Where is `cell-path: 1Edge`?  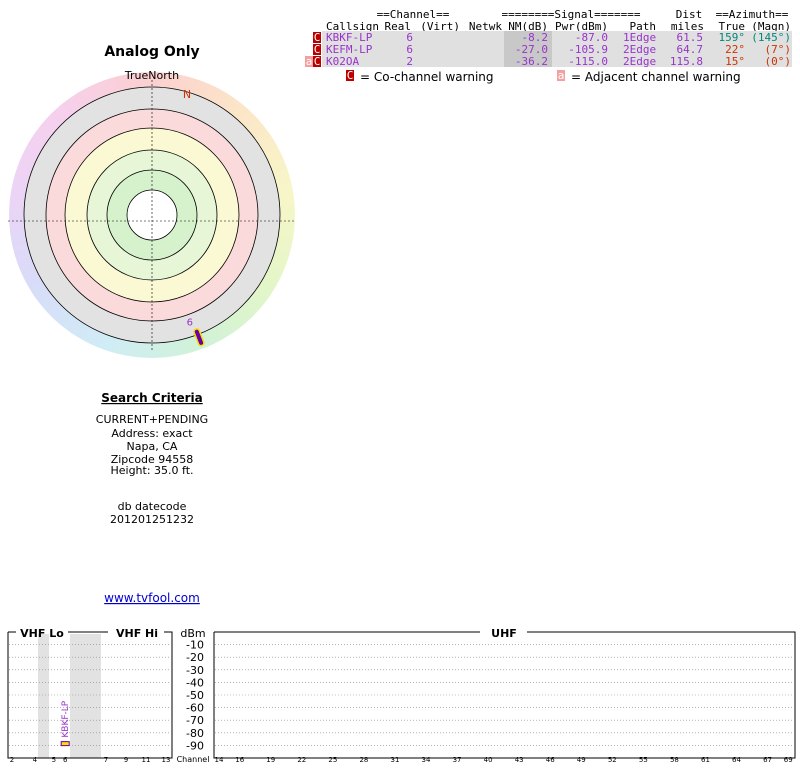
cell-path: 1Edge is located at coordinates (639, 37).